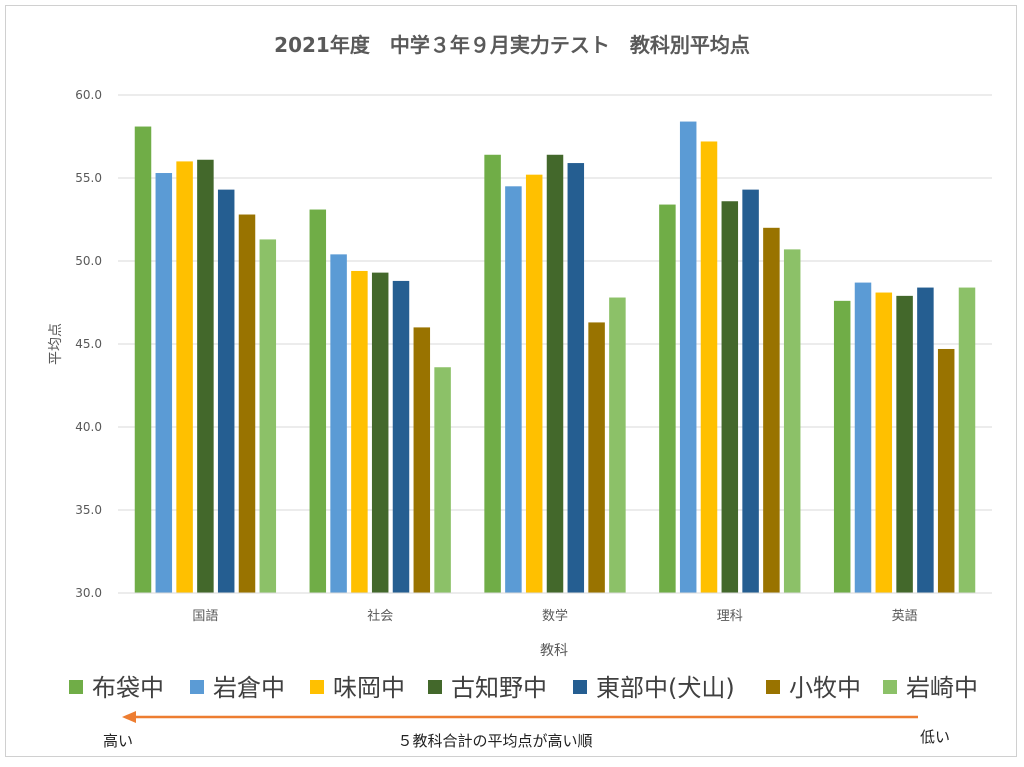  Describe the element at coordinates (88, 178) in the screenshot. I see `y-tick-label: 55.0` at that location.